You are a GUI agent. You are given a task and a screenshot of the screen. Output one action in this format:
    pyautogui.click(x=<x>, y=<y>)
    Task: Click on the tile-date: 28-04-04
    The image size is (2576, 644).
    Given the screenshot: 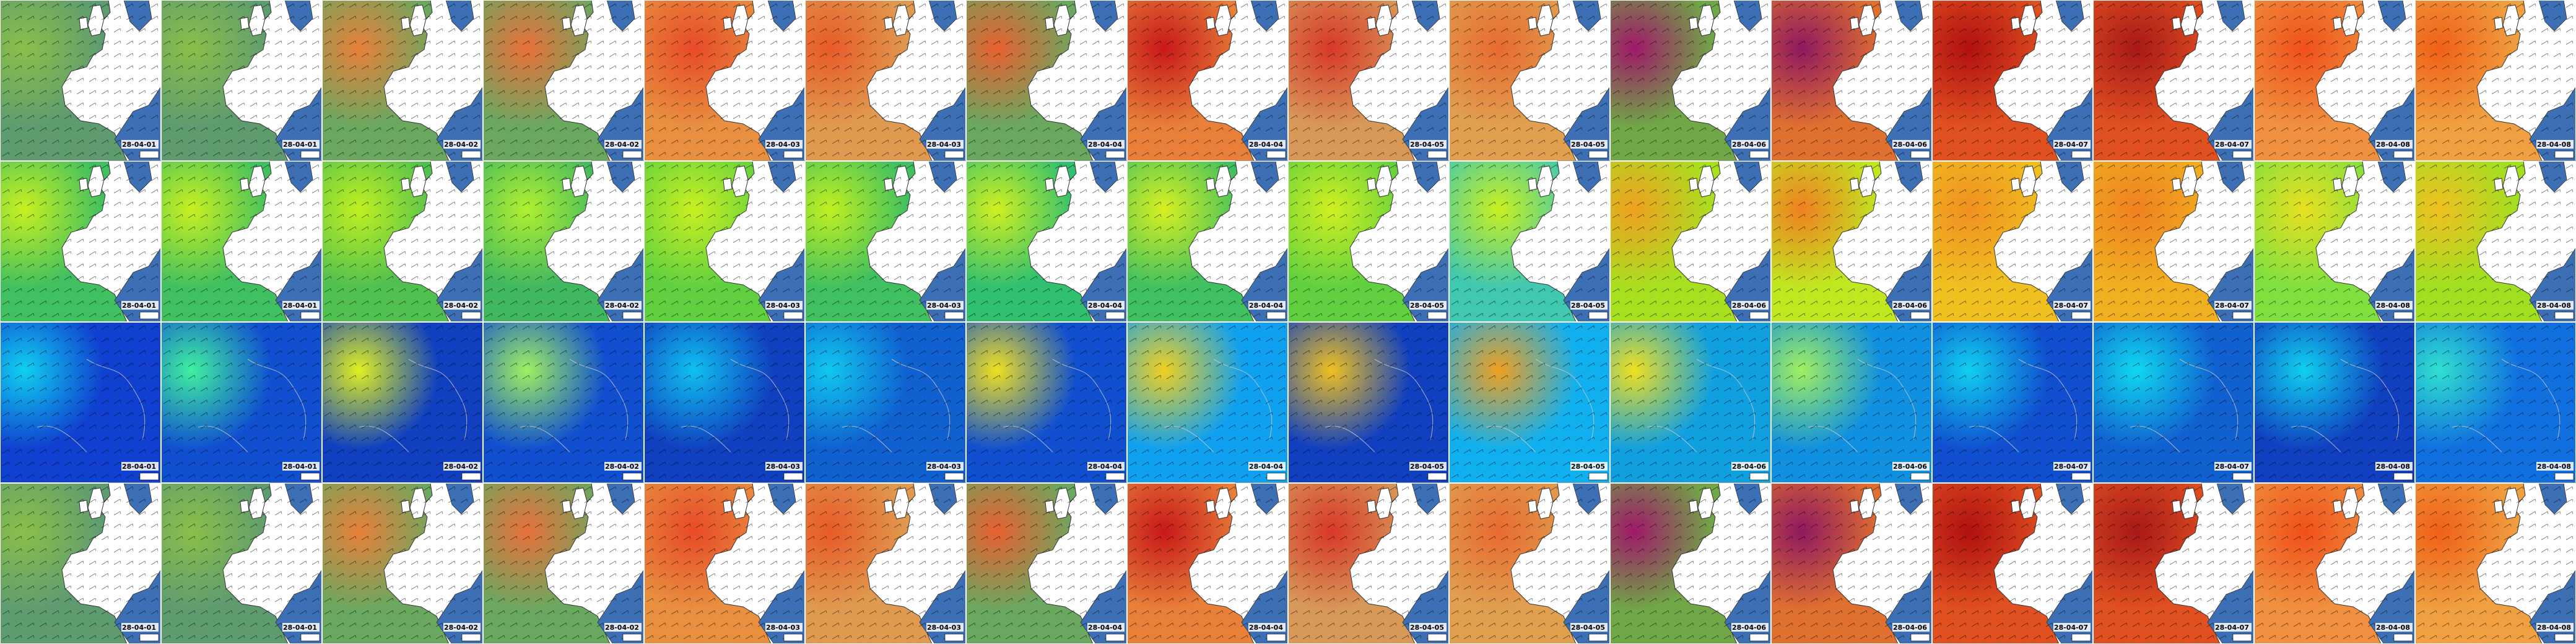 What is the action you would take?
    pyautogui.click(x=1266, y=306)
    